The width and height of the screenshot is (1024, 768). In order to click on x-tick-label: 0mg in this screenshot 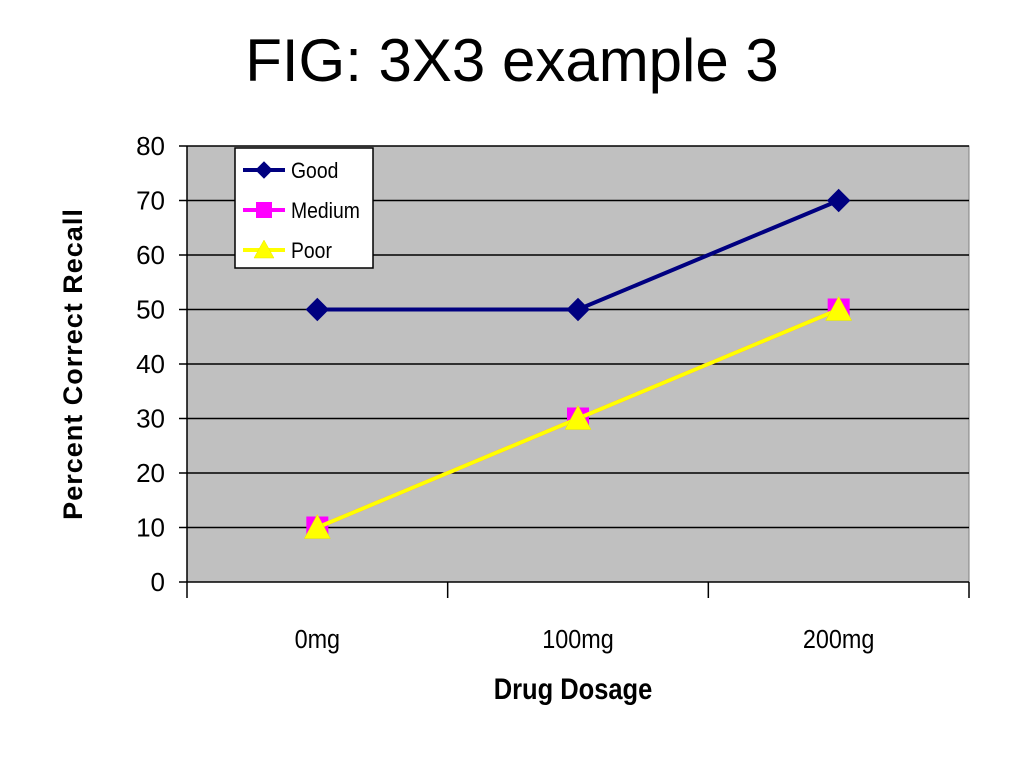, I will do `click(317, 640)`.